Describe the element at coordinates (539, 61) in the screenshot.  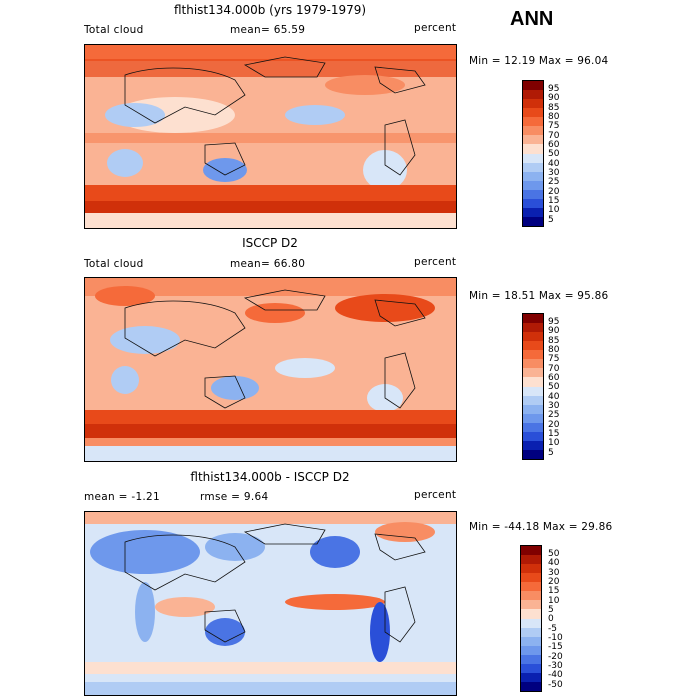
I see `panel1-minmax: Min = 12.19 Max = 96.04` at that location.